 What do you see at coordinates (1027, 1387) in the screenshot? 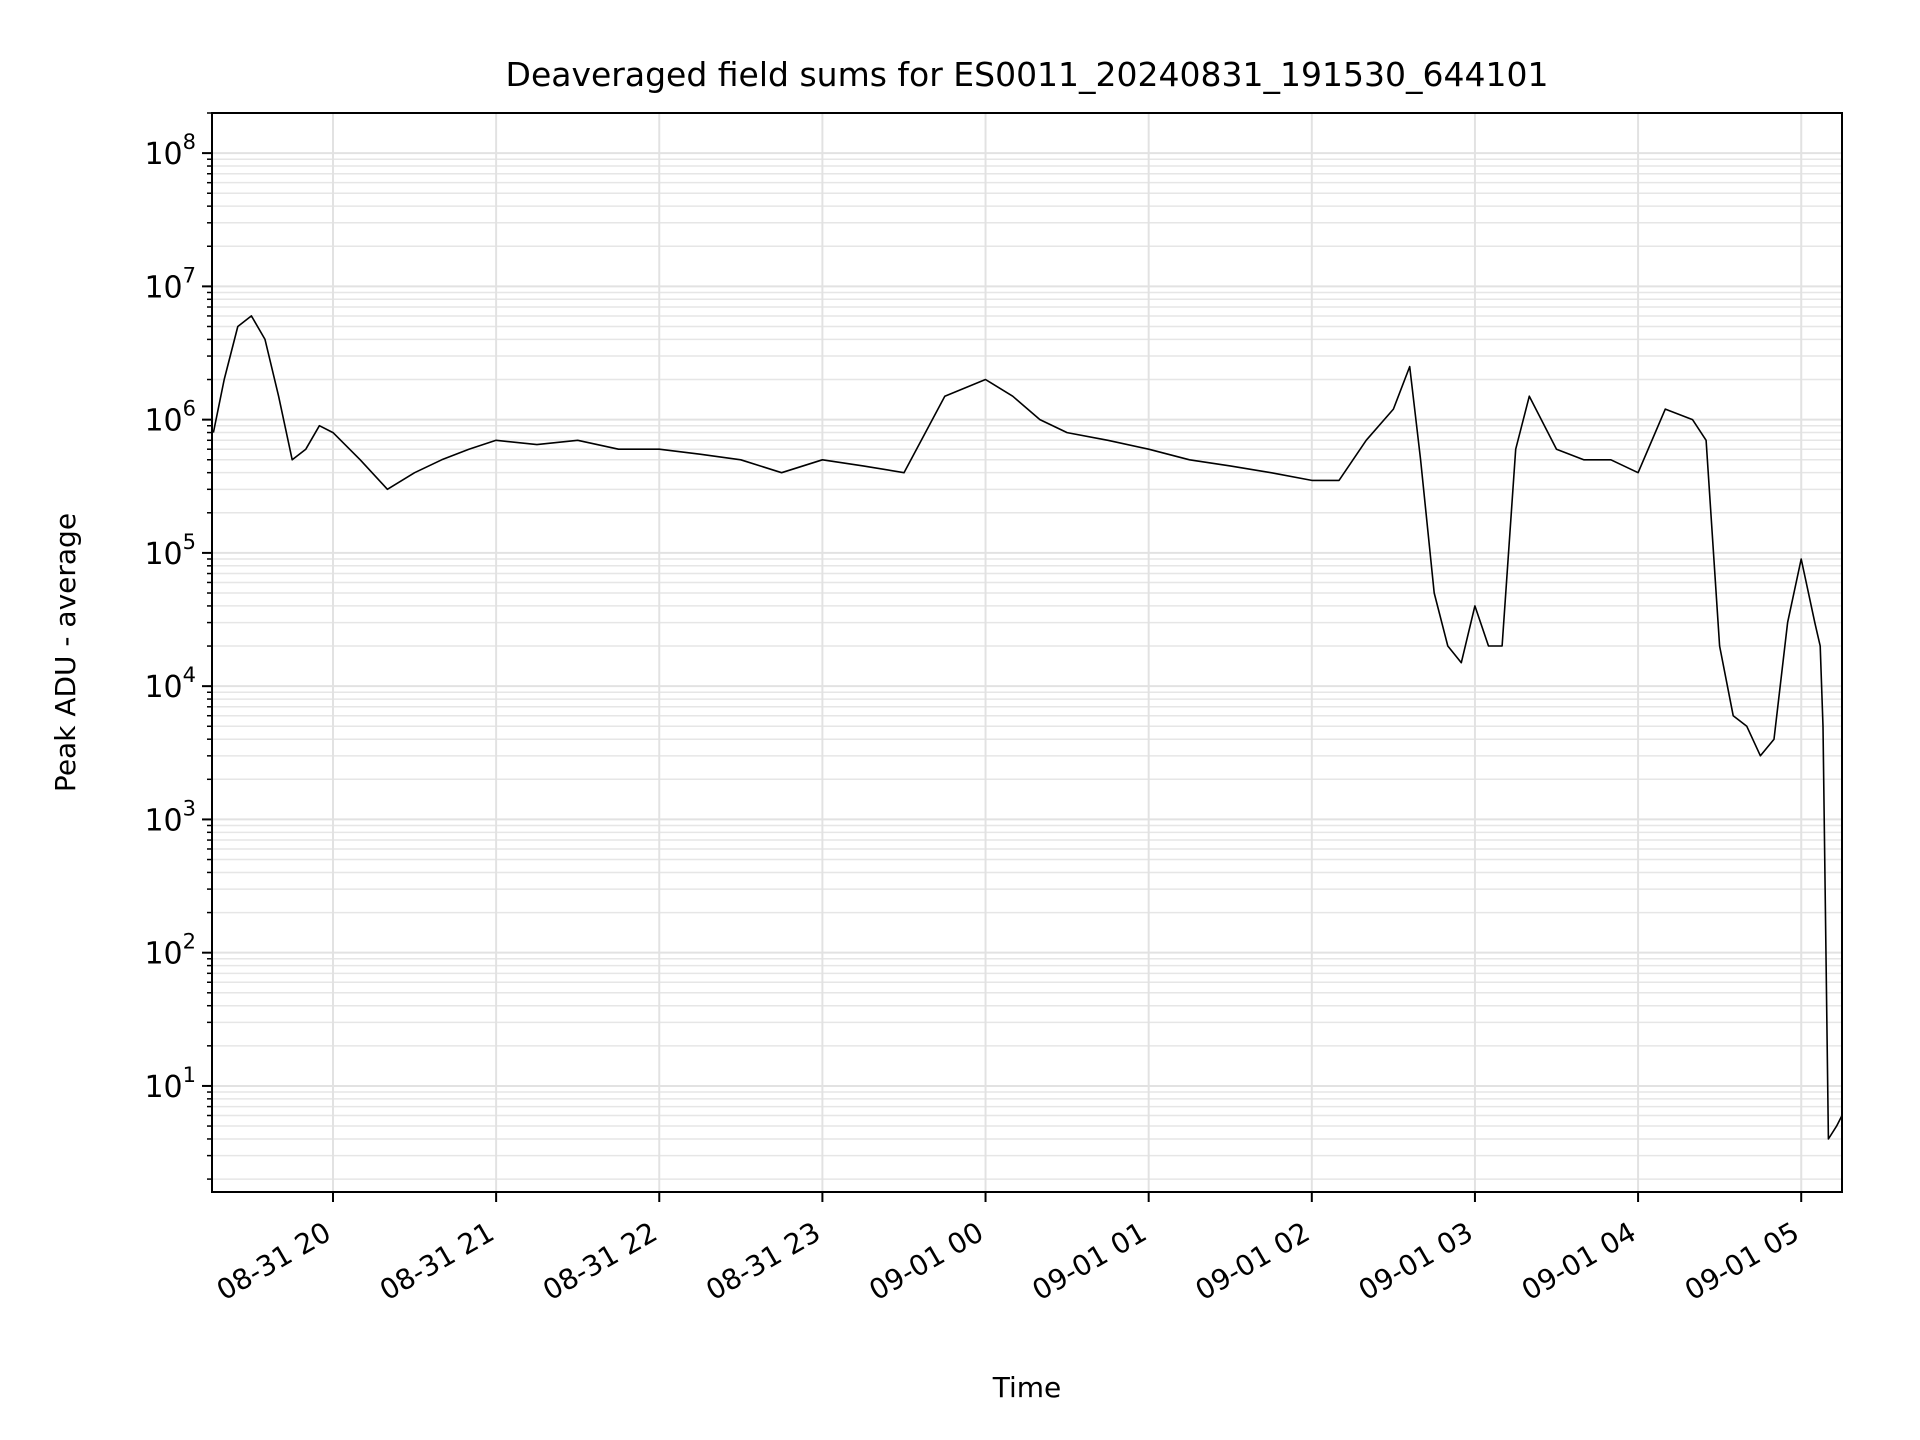
I see `x-axis-label: Time` at bounding box center [1027, 1387].